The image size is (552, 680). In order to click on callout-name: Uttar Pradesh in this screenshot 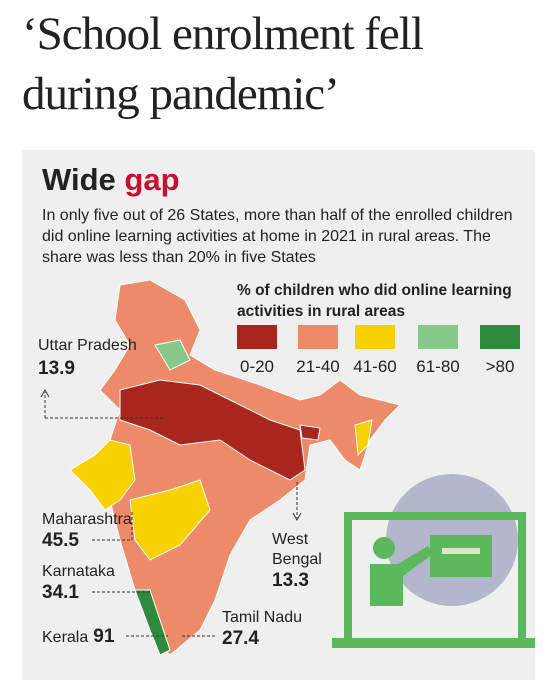, I will do `click(87, 345)`.